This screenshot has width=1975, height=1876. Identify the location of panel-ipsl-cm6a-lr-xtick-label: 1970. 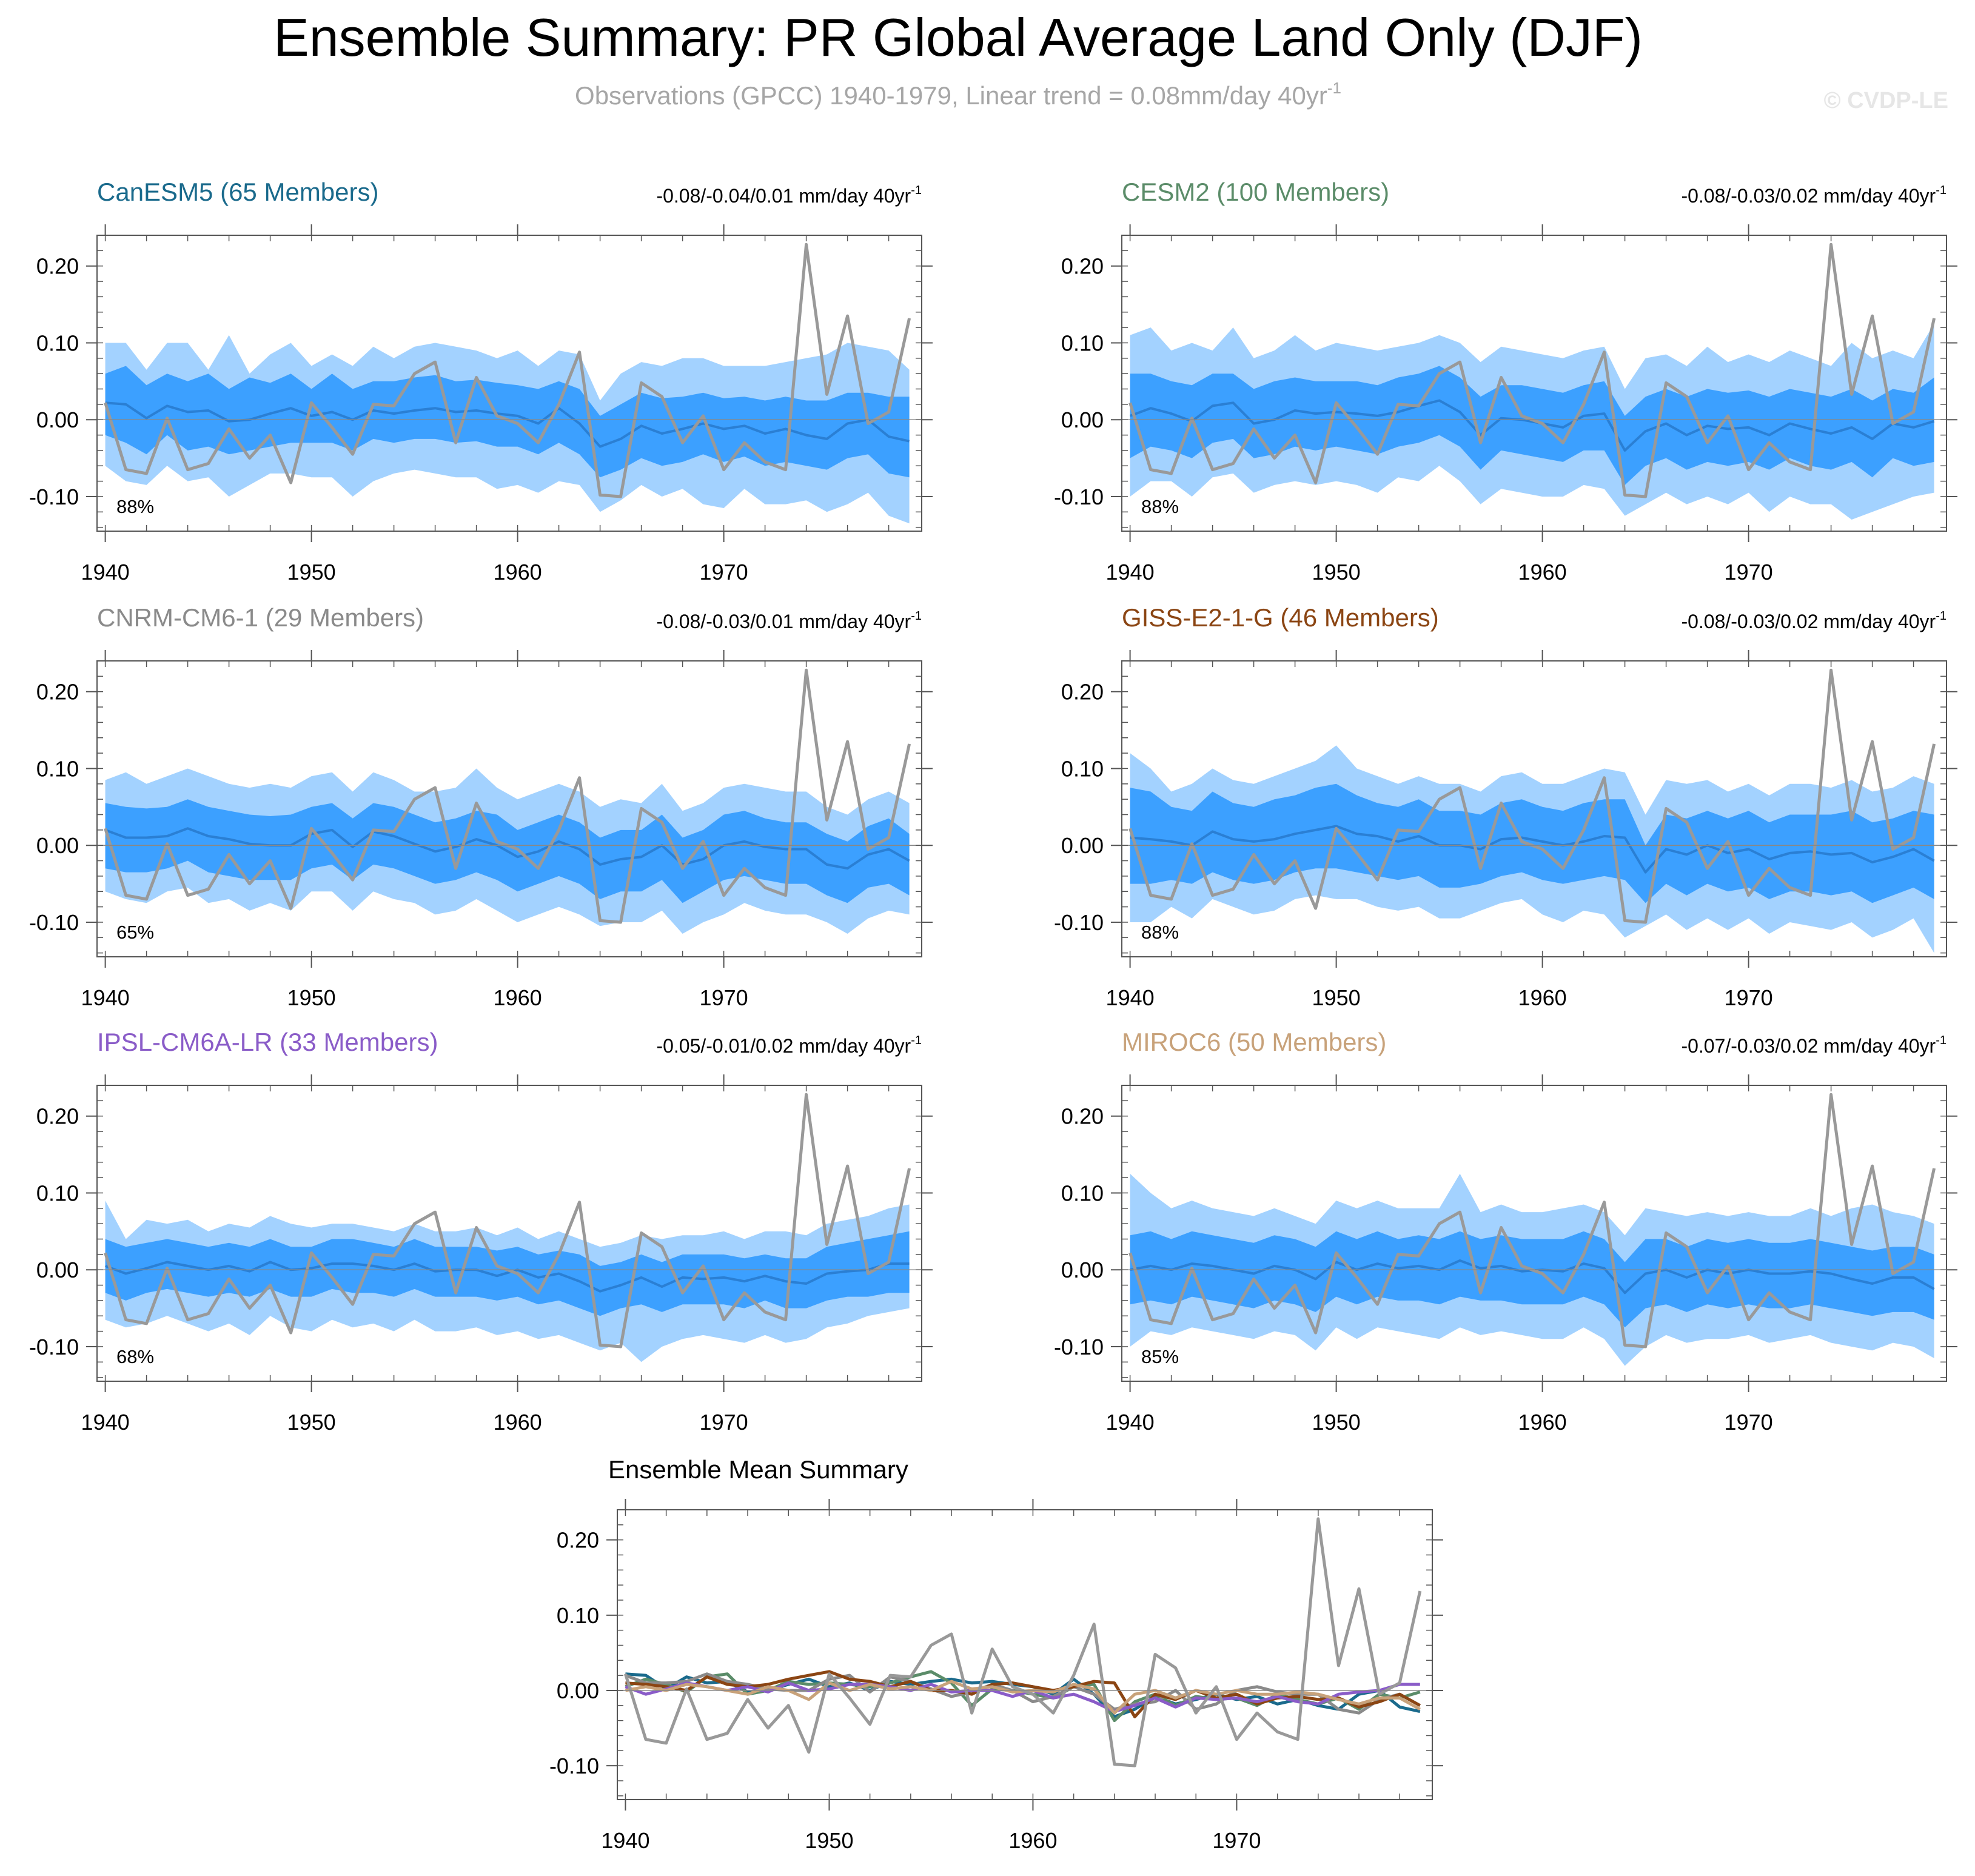
(724, 1422).